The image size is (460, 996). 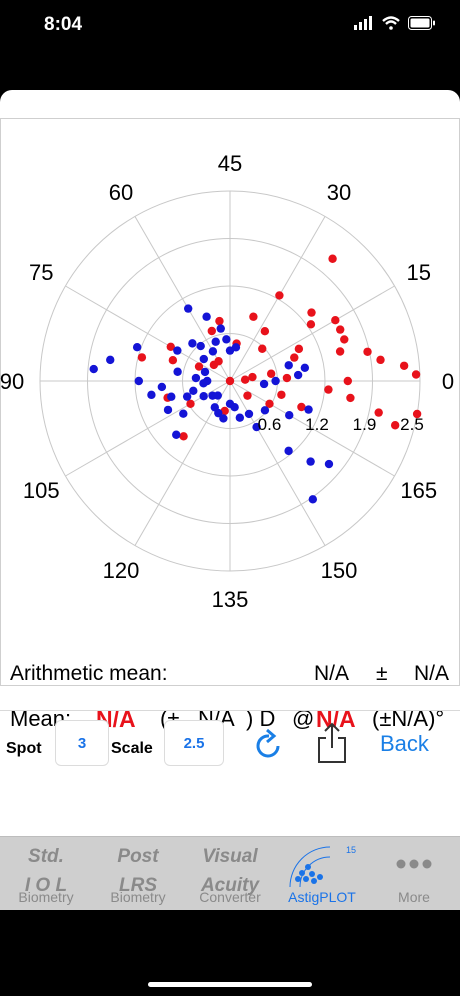 What do you see at coordinates (121, 570) in the screenshot?
I see `angle-label: 120` at bounding box center [121, 570].